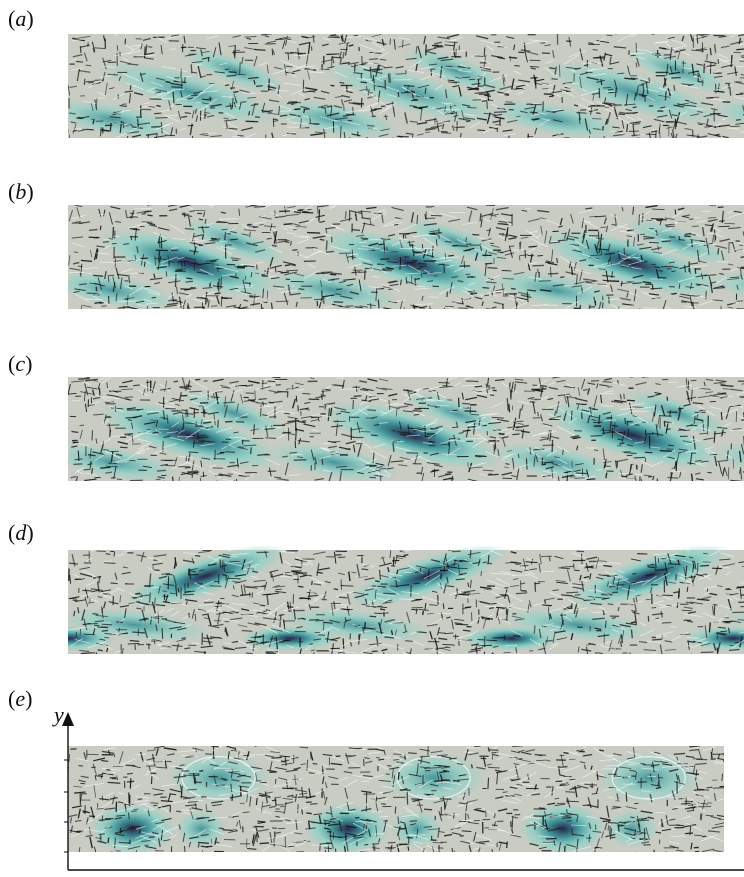 Image resolution: width=744 pixels, height=877 pixels. I want to click on panel-label-e: (e), so click(20, 698).